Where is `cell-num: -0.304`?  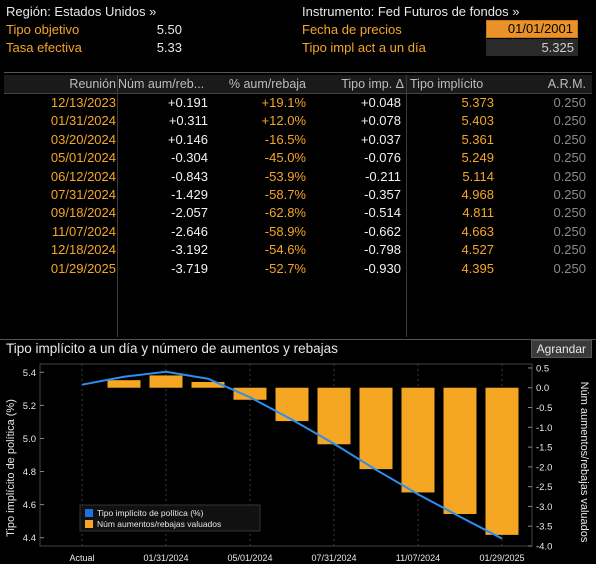
cell-num: -0.304 is located at coordinates (189, 158).